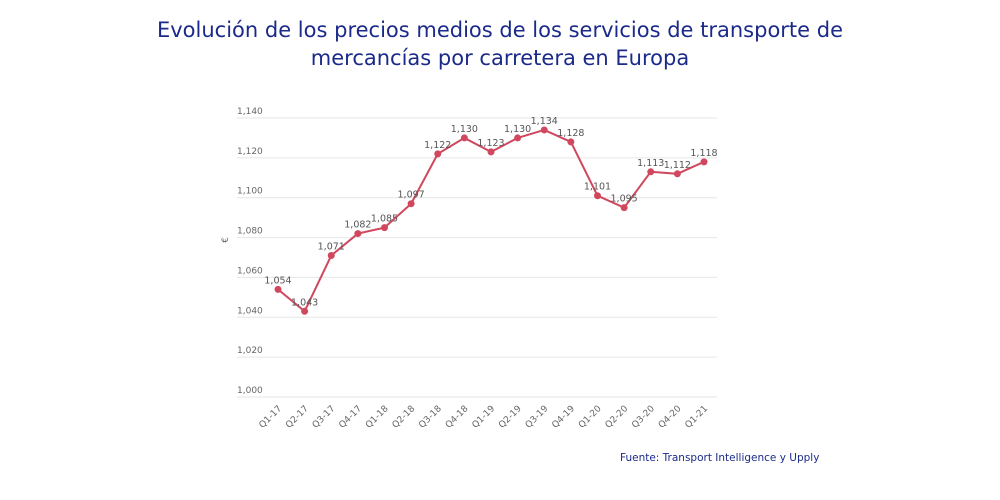  I want to click on x-tick-label: Q3-18, so click(430, 417).